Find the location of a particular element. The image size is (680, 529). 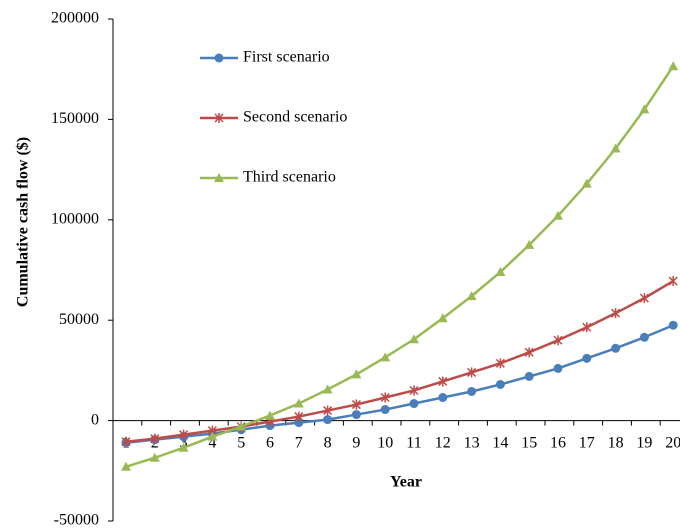

legend-label: First scenario is located at coordinates (286, 57).